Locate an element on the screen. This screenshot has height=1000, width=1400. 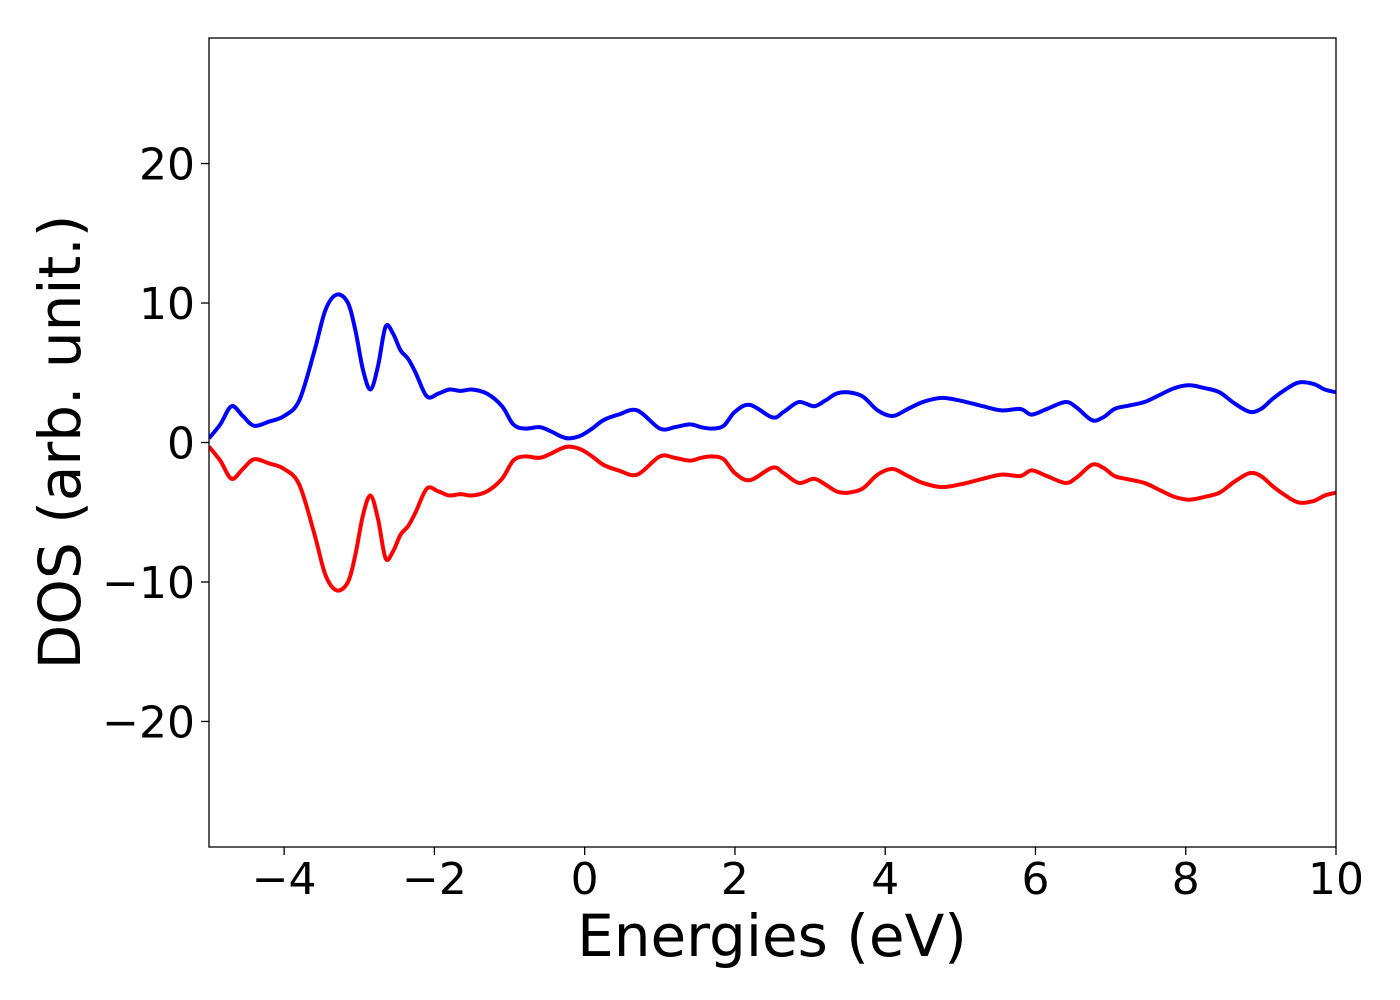
x-tick-label: −2 is located at coordinates (434, 879).